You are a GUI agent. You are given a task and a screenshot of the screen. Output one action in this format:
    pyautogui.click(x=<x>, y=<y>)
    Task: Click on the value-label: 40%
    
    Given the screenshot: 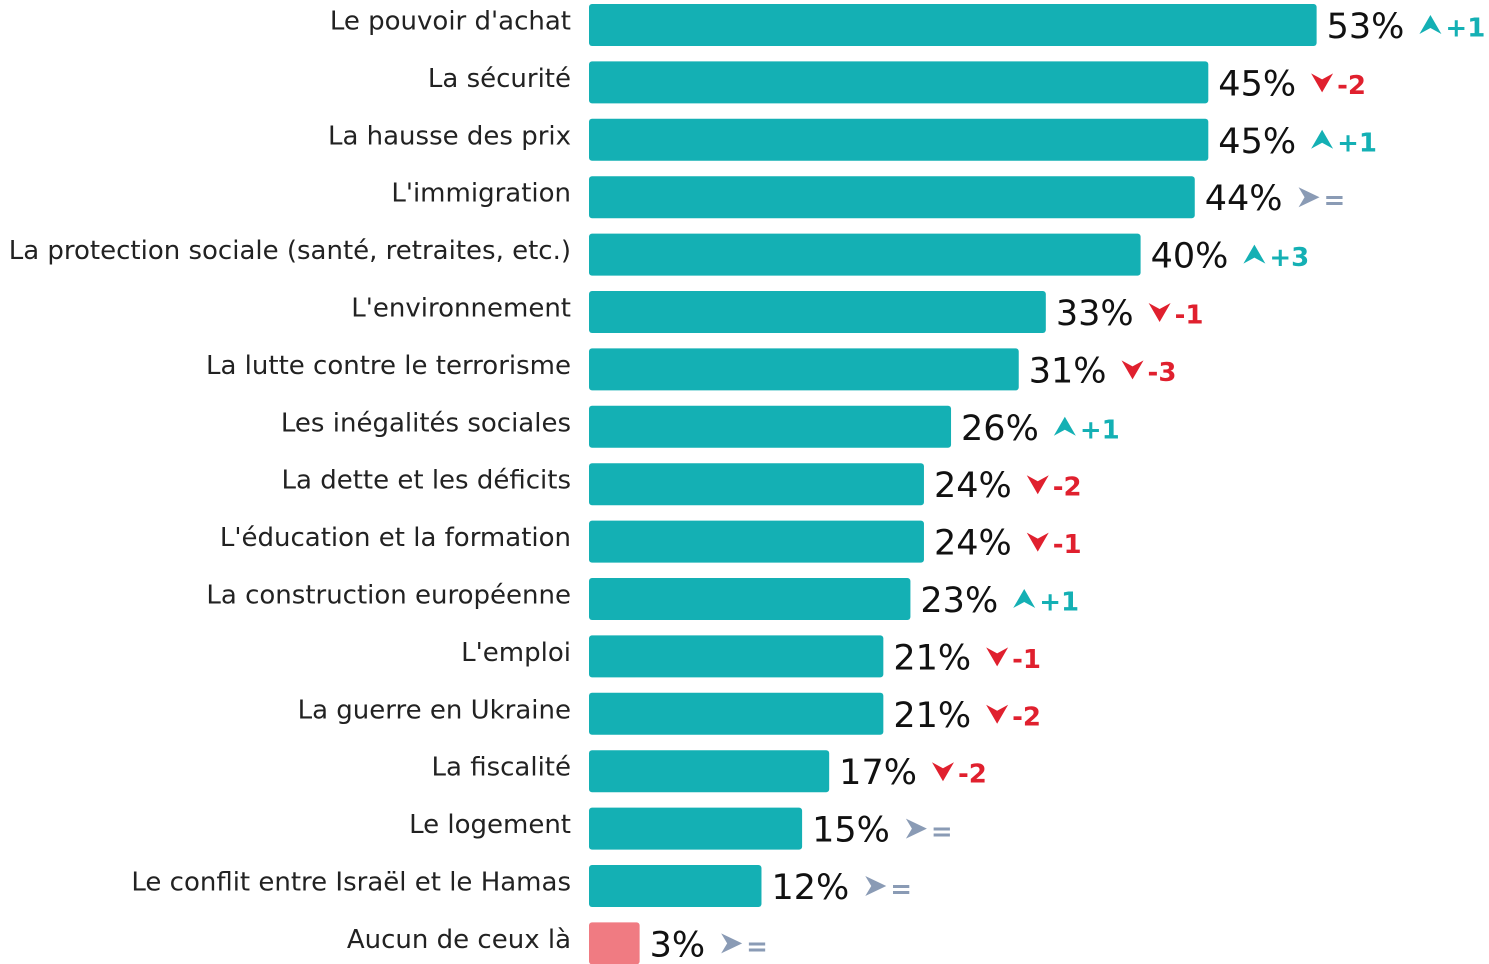 What is the action you would take?
    pyautogui.click(x=1190, y=257)
    